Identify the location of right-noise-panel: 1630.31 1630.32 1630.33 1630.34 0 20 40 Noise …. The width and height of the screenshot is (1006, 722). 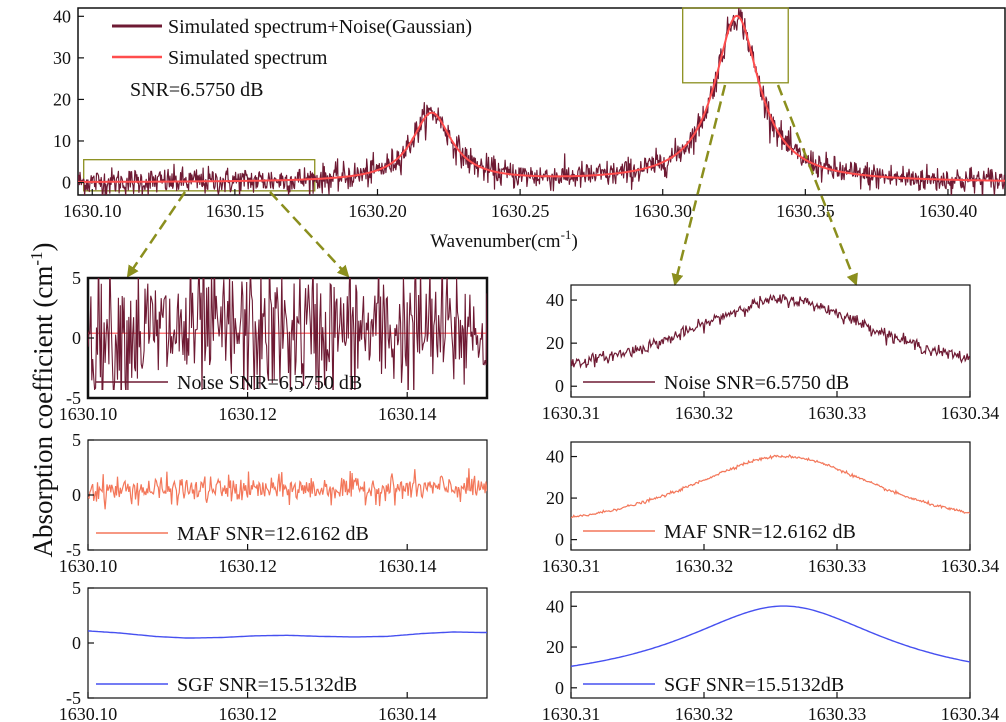
(771, 353).